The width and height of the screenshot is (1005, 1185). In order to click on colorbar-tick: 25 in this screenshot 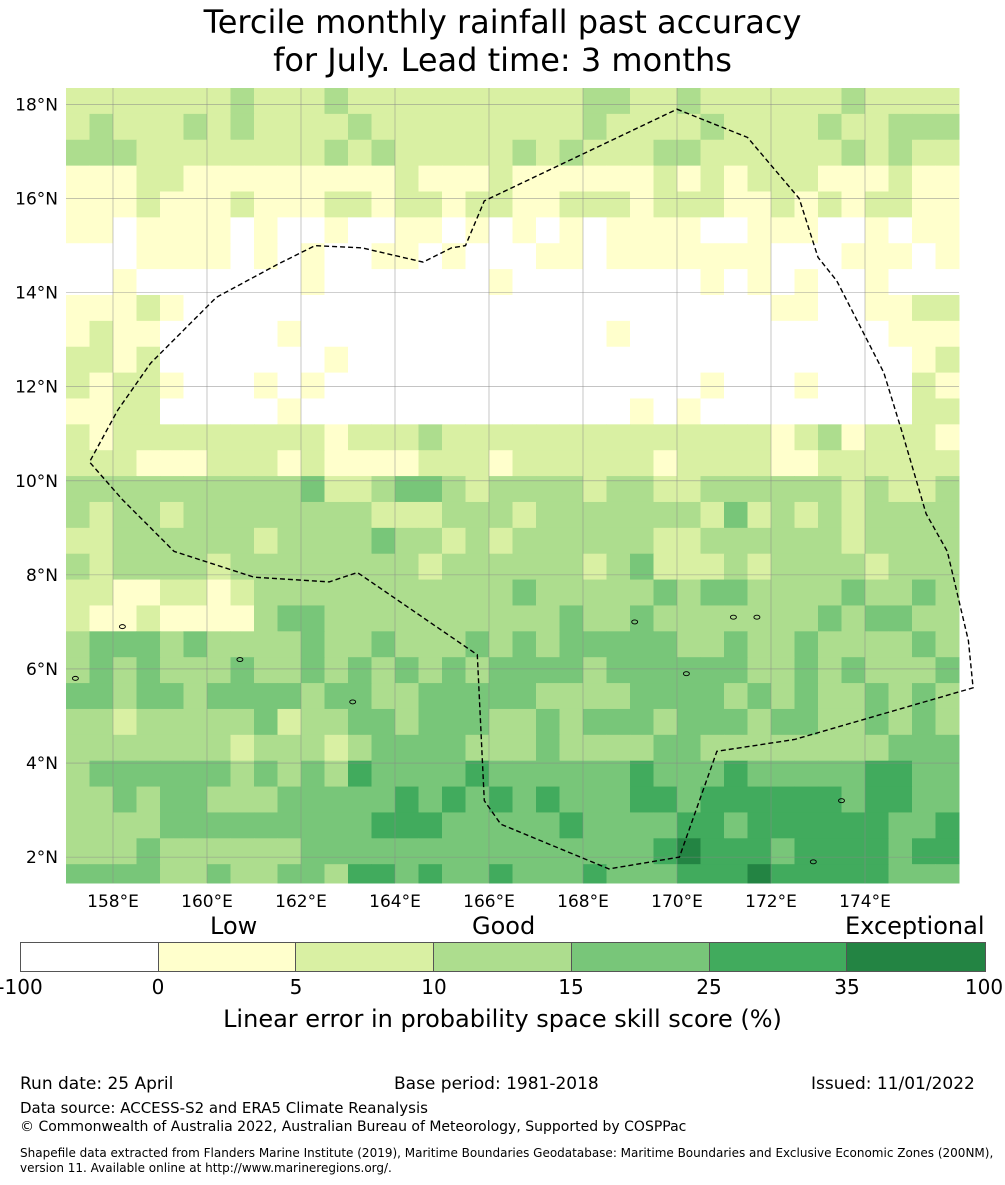, I will do `click(709, 987)`.